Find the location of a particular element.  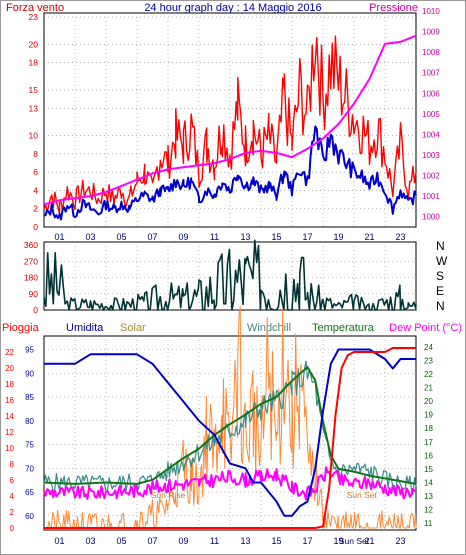

umidita-tick-label: 70 is located at coordinates (29, 468).